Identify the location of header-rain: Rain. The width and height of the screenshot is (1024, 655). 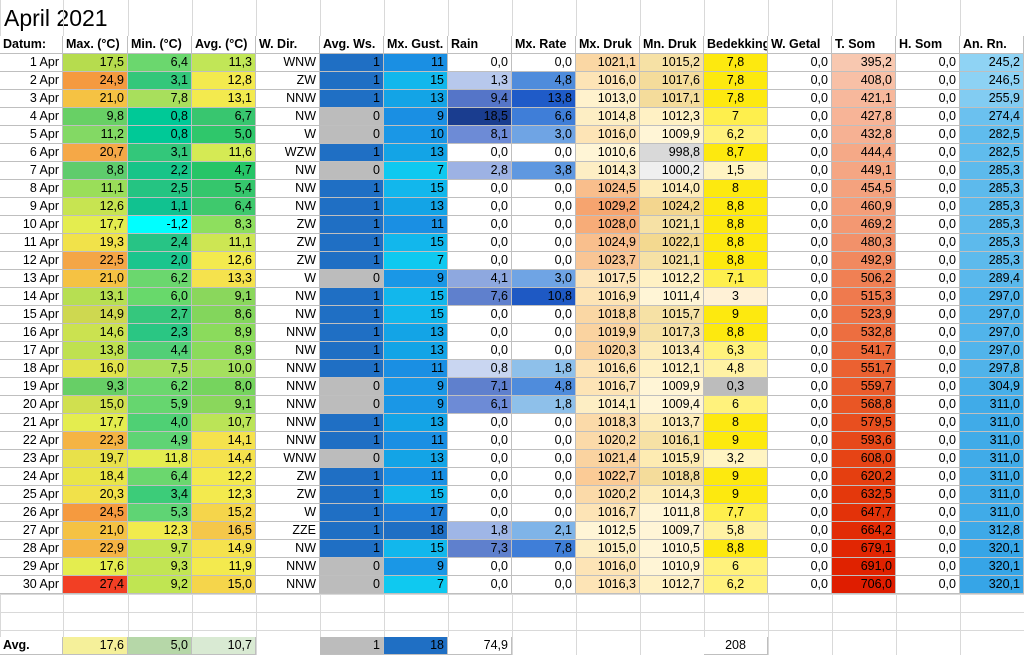
(480, 45).